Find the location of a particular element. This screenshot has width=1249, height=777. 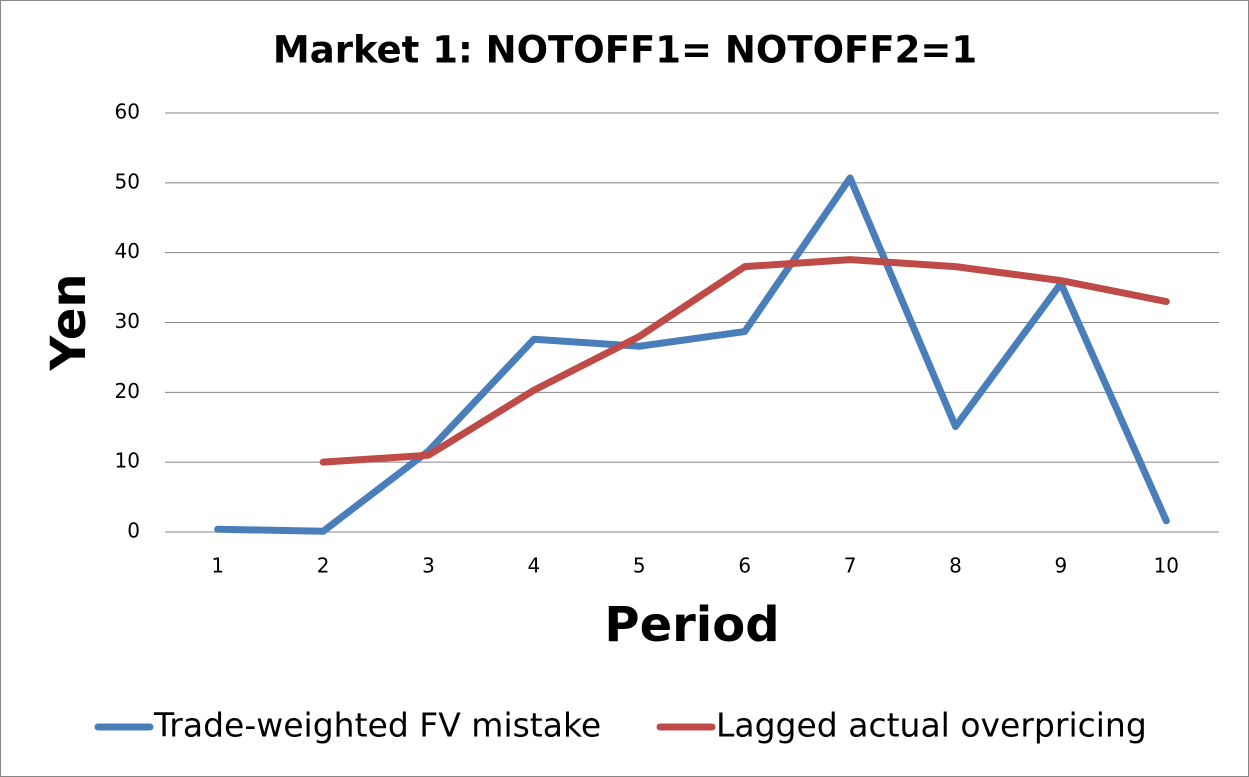

y-tick-label: 40 is located at coordinates (127, 251).